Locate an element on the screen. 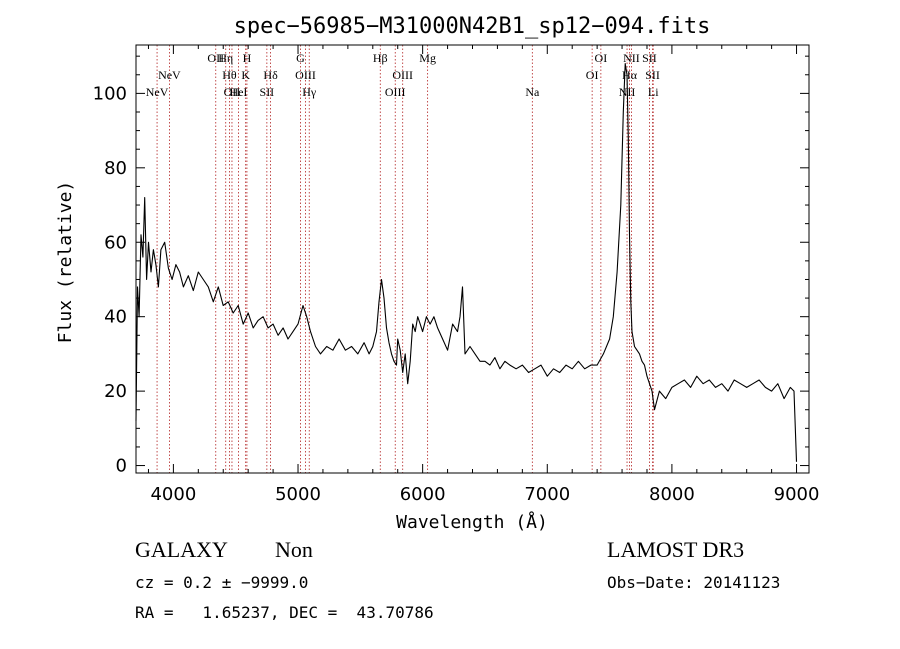  object-subclass: Non is located at coordinates (294, 549).